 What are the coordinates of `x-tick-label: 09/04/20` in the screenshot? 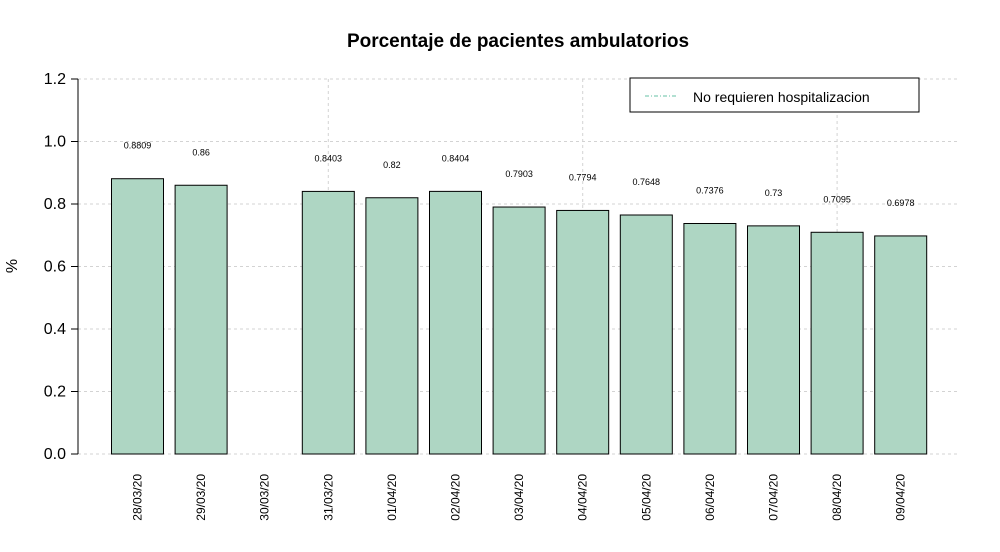 It's located at (901, 497).